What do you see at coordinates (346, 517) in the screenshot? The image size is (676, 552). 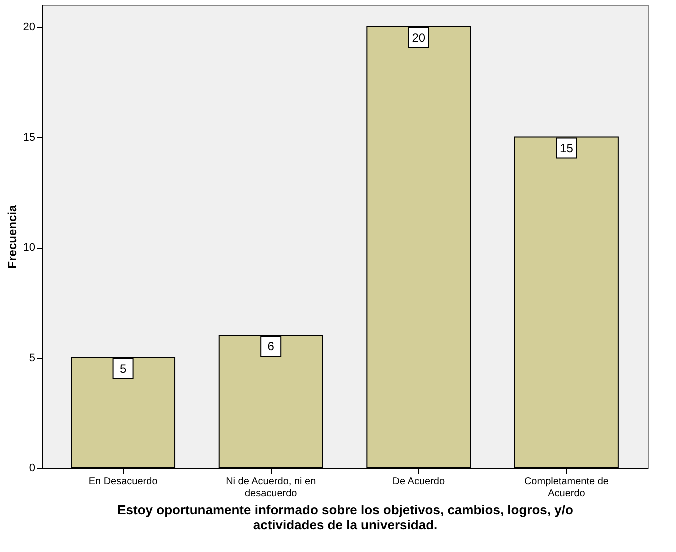 I see `x-axis-title: Estoy oportunamente informado sobre los objetivos, cambios, logros, y/o actividades de la universidad.` at bounding box center [346, 517].